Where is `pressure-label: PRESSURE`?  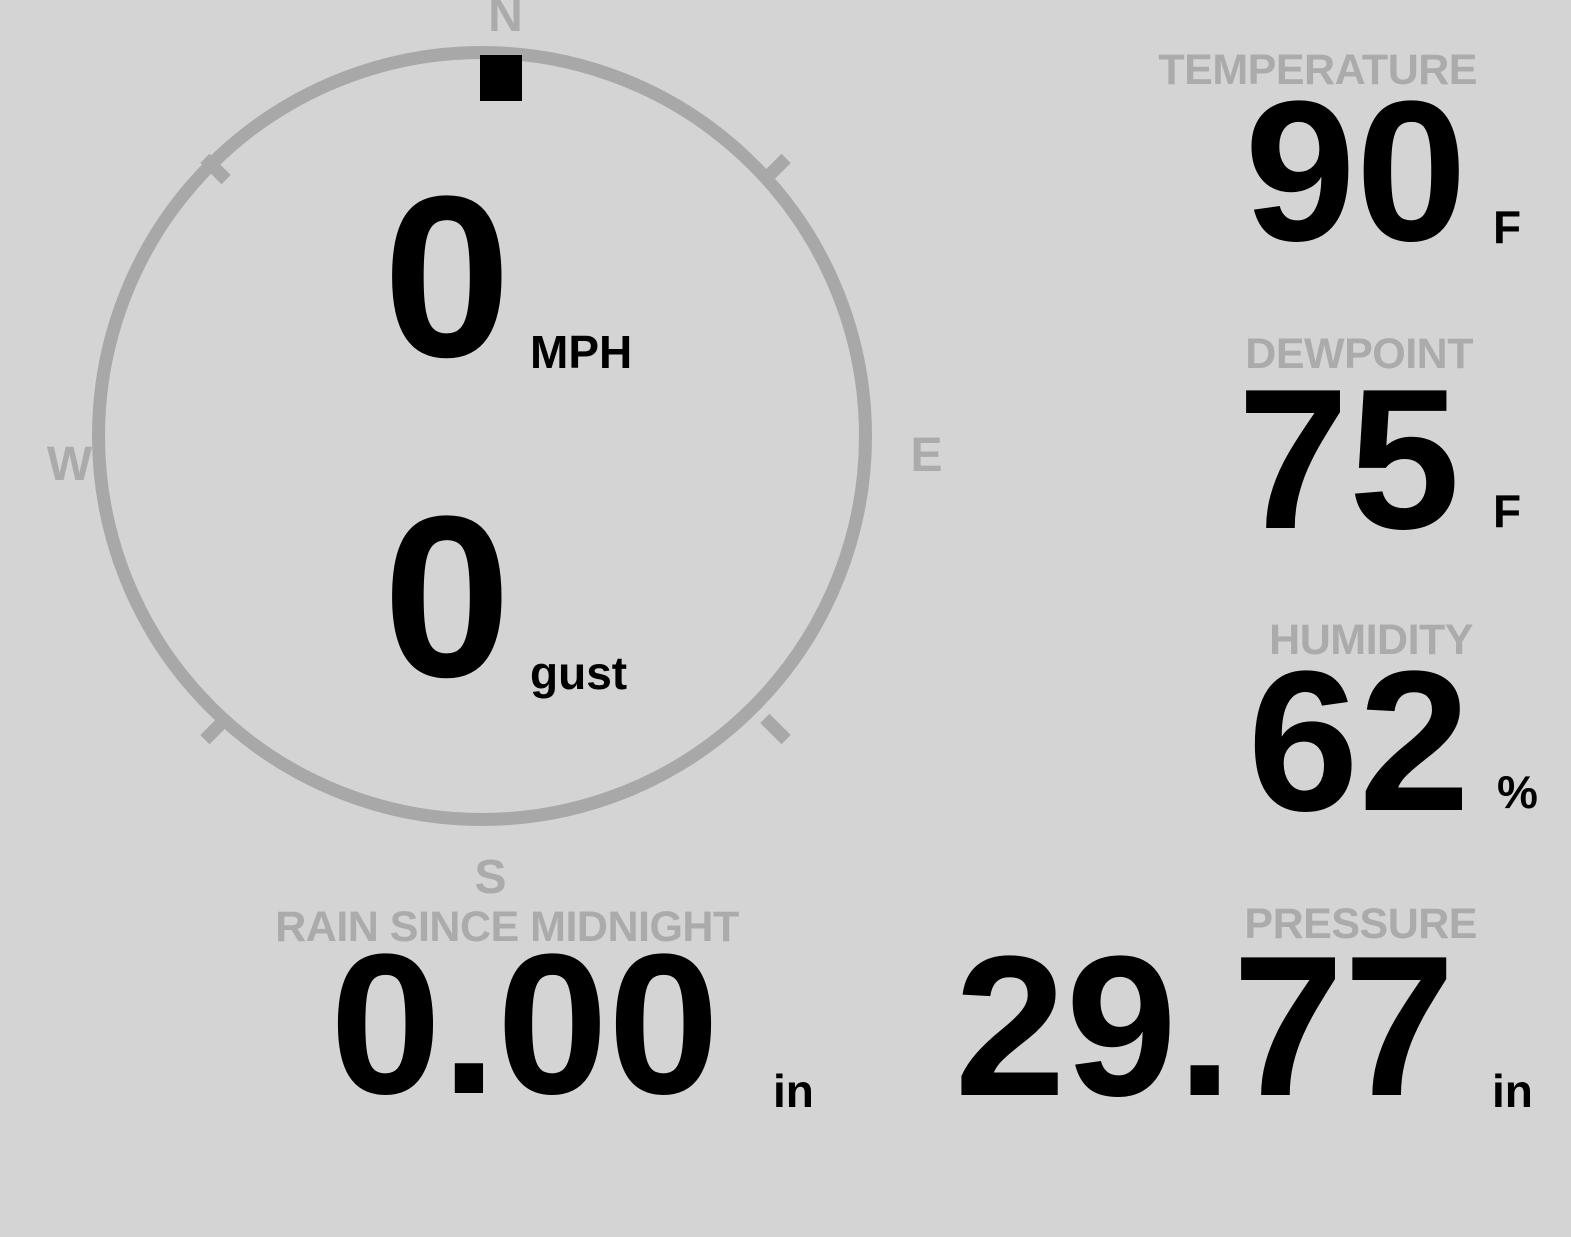 pressure-label: PRESSURE is located at coordinates (1360, 924).